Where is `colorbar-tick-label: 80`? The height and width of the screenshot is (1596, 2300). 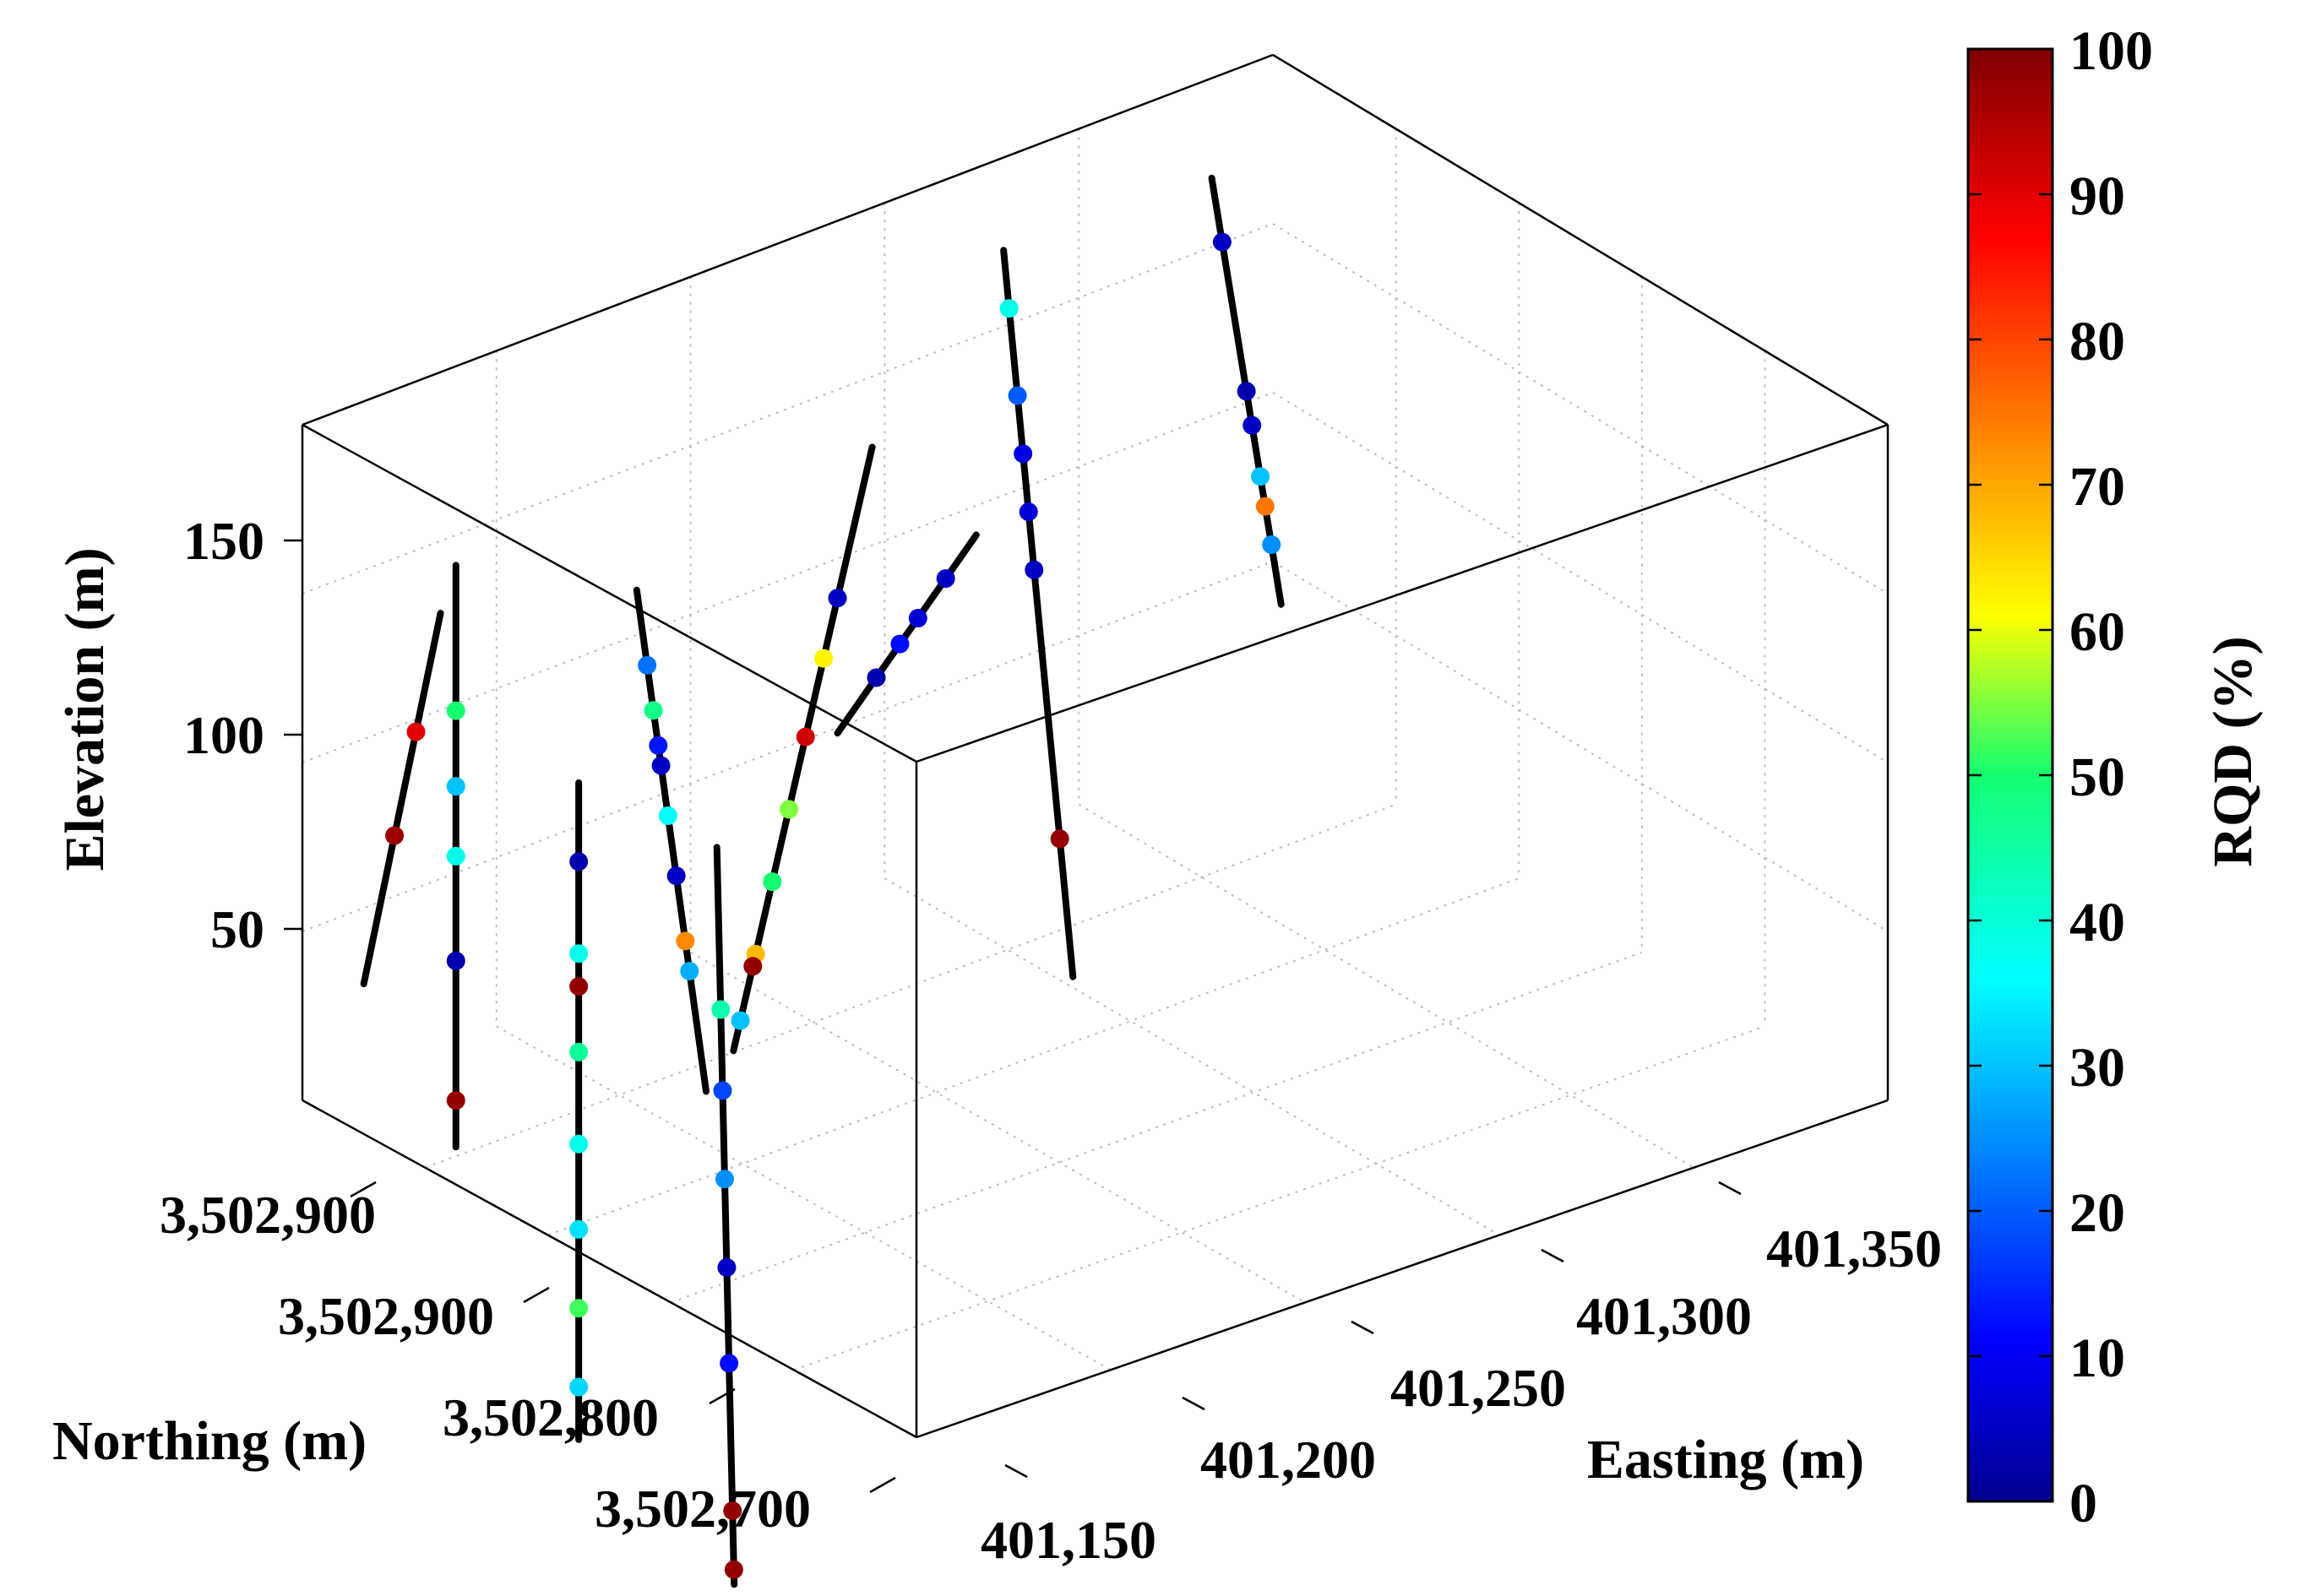 colorbar-tick-label: 80 is located at coordinates (2097, 341).